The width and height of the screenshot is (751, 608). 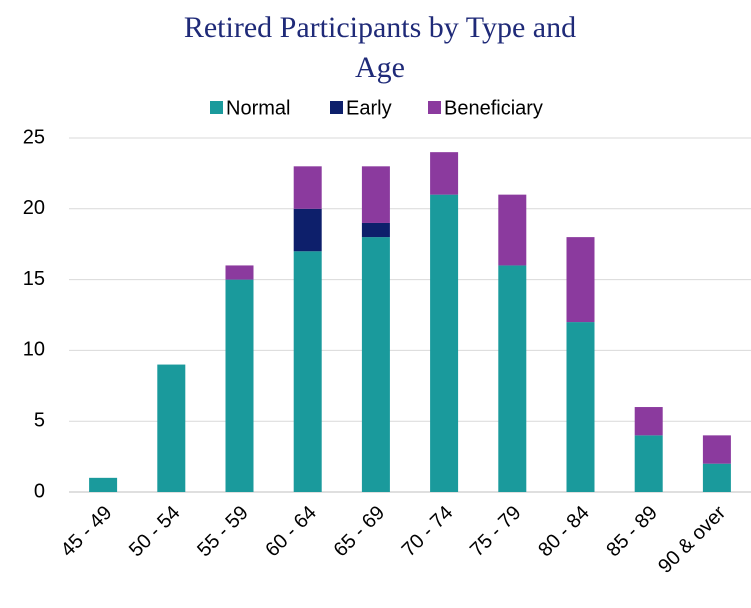 What do you see at coordinates (34, 350) in the screenshot?
I see `y-tick-label: 10` at bounding box center [34, 350].